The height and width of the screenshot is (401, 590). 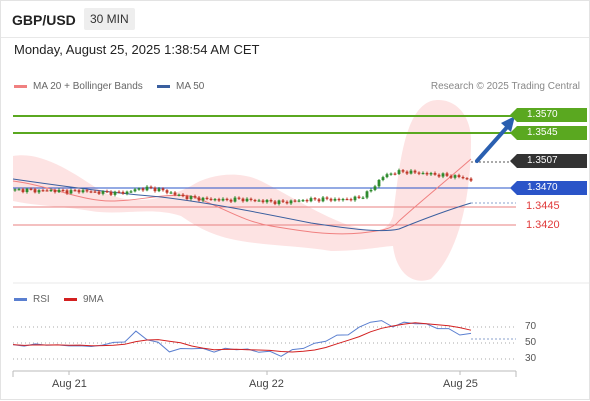 I want to click on chart-header: GBP/USD 30 MIN, so click(x=295, y=19).